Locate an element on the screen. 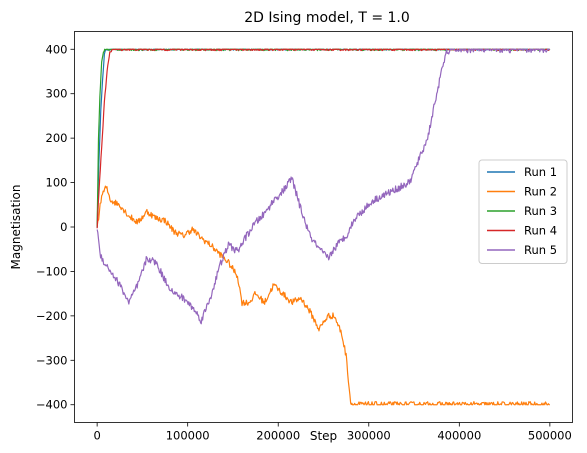 The height and width of the screenshot is (453, 587). legend: Run 1 Run 2 Run 3 Run 4 Run 5 is located at coordinates (523, 211).